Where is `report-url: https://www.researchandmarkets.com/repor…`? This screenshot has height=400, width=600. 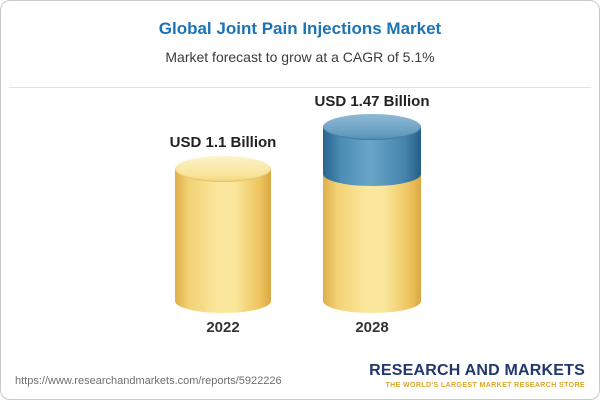
report-url: https://www.researchandmarkets.com/repor… is located at coordinates (148, 381).